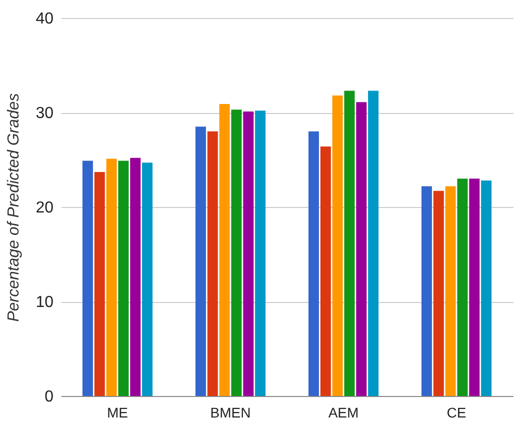  What do you see at coordinates (45, 113) in the screenshot?
I see `y-tick-label: 30` at bounding box center [45, 113].